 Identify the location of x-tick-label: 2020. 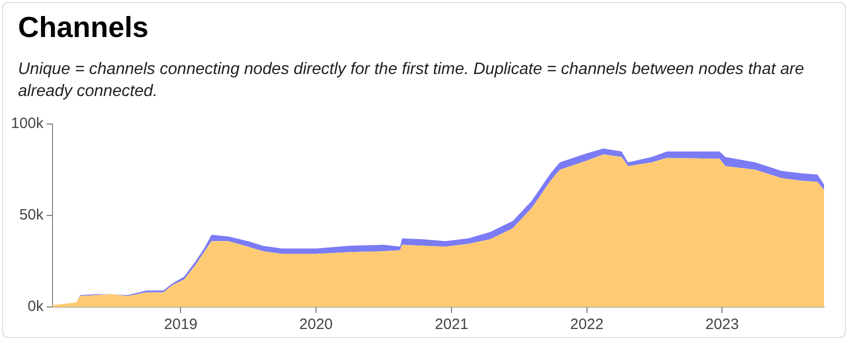
(316, 325).